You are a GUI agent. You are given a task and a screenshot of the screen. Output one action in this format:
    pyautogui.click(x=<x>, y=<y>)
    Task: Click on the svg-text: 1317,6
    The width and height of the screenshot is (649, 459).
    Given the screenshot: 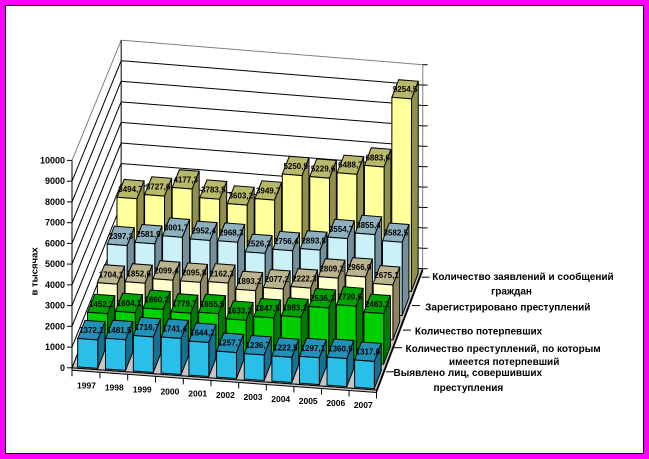 What is the action you would take?
    pyautogui.click(x=368, y=352)
    